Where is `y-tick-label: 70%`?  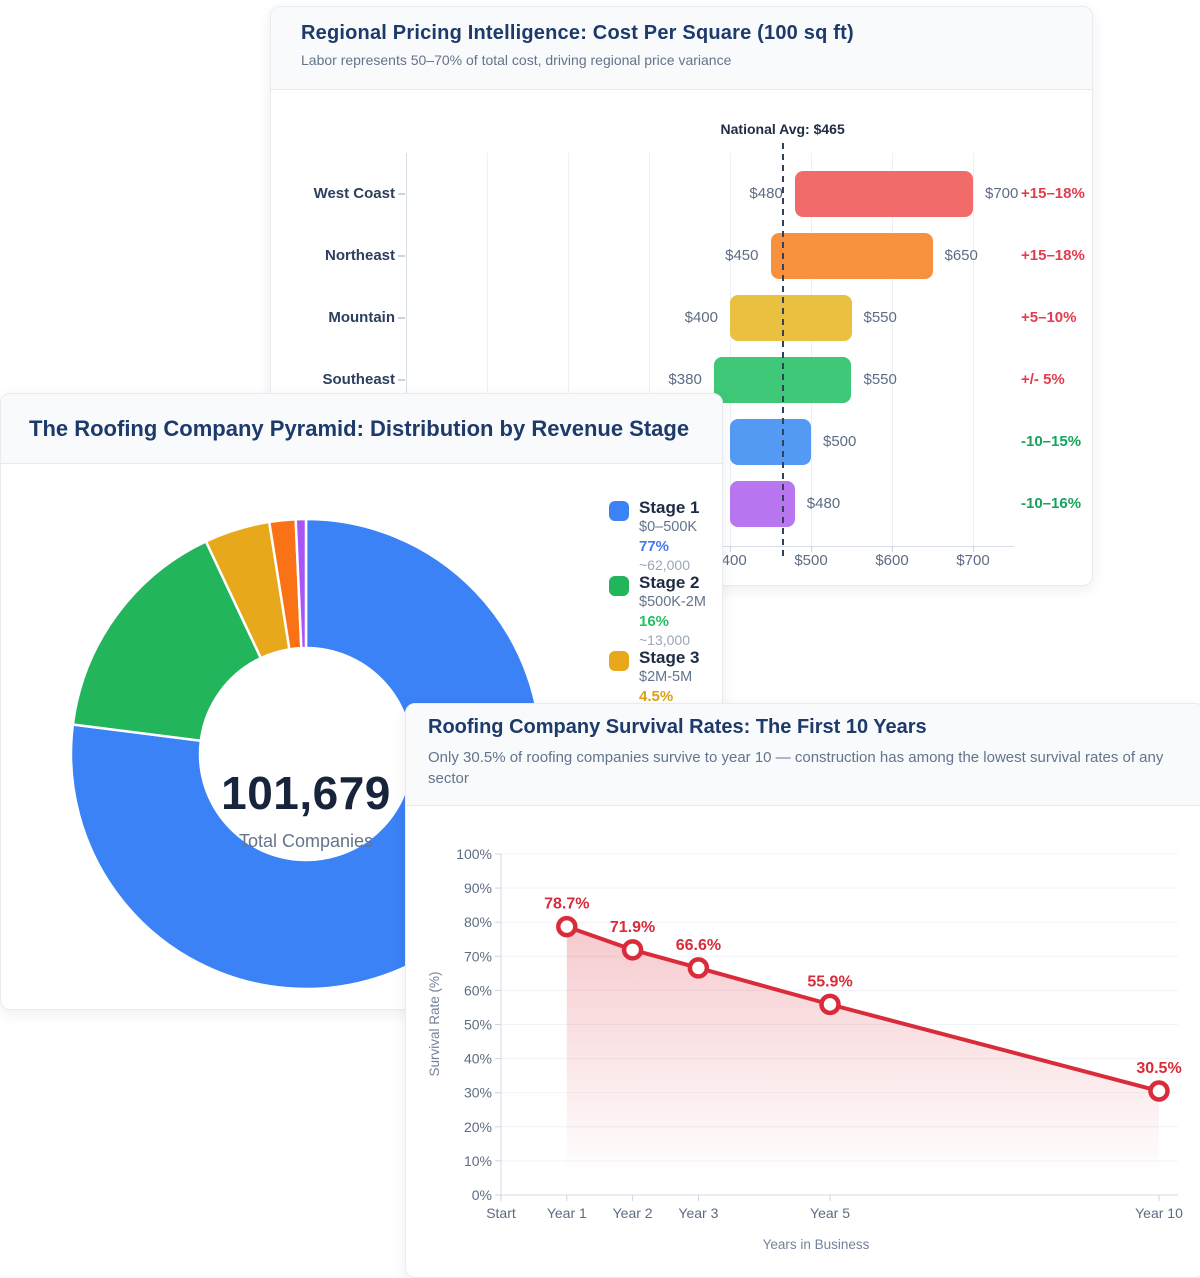
y-tick-label: 70% is located at coordinates (478, 956).